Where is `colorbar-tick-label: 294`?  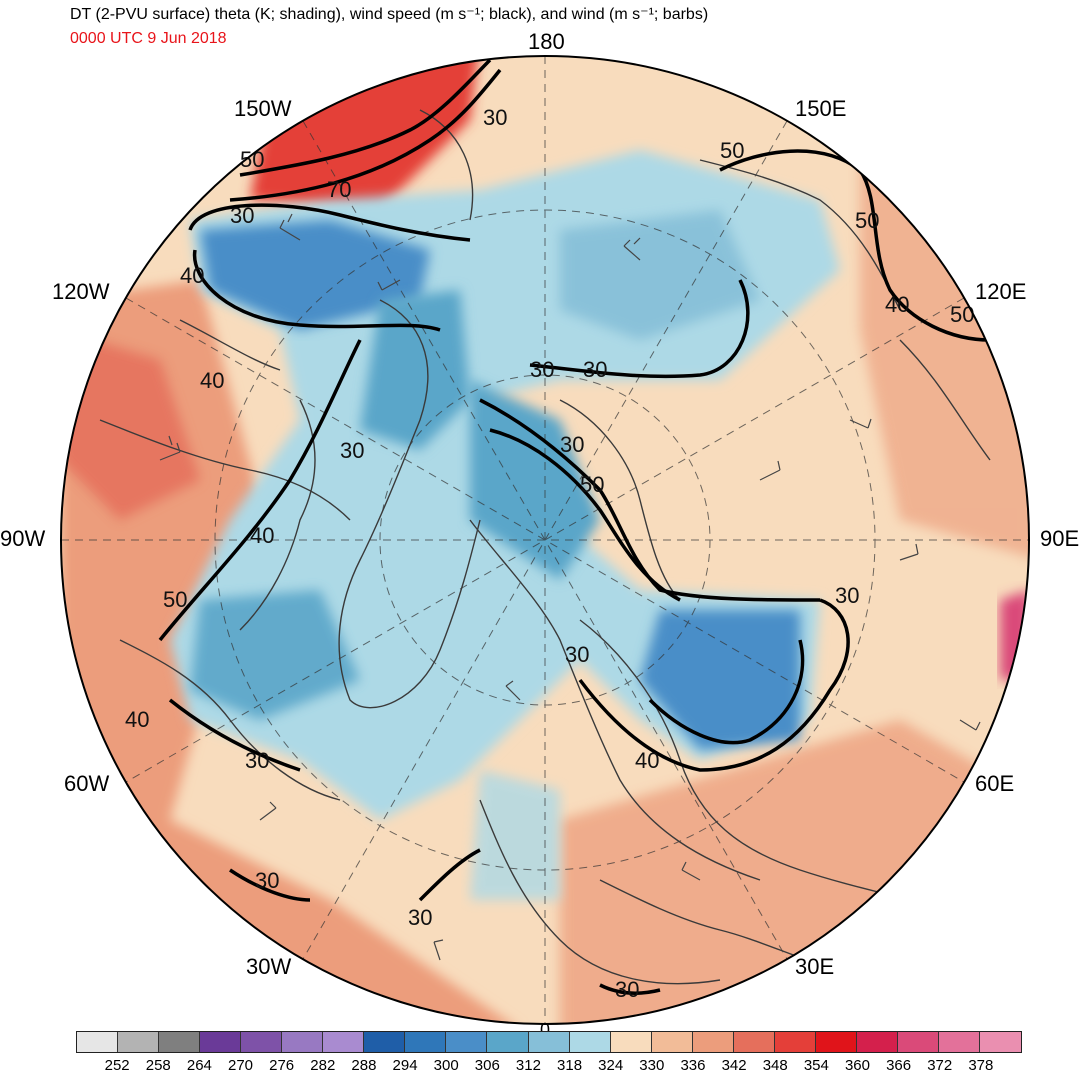 colorbar-tick-label: 294 is located at coordinates (405, 1065).